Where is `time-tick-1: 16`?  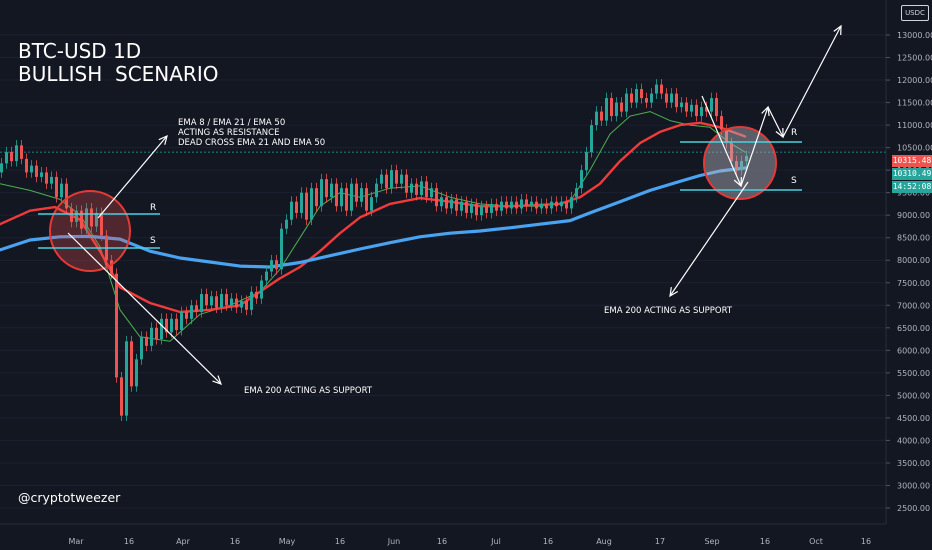 time-tick-1: 16 is located at coordinates (129, 541).